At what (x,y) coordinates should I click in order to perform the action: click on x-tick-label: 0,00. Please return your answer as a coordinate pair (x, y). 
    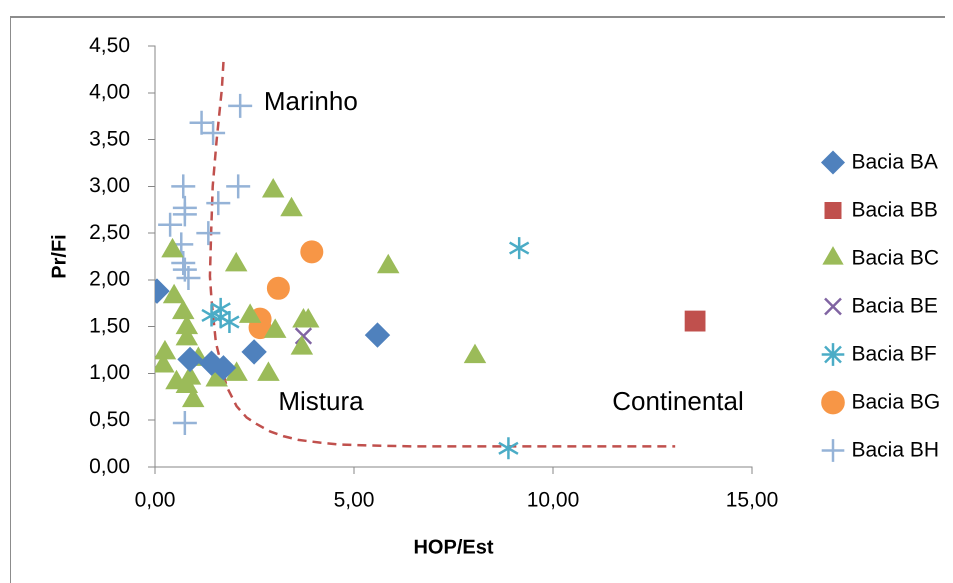
    Looking at the image, I should click on (155, 500).